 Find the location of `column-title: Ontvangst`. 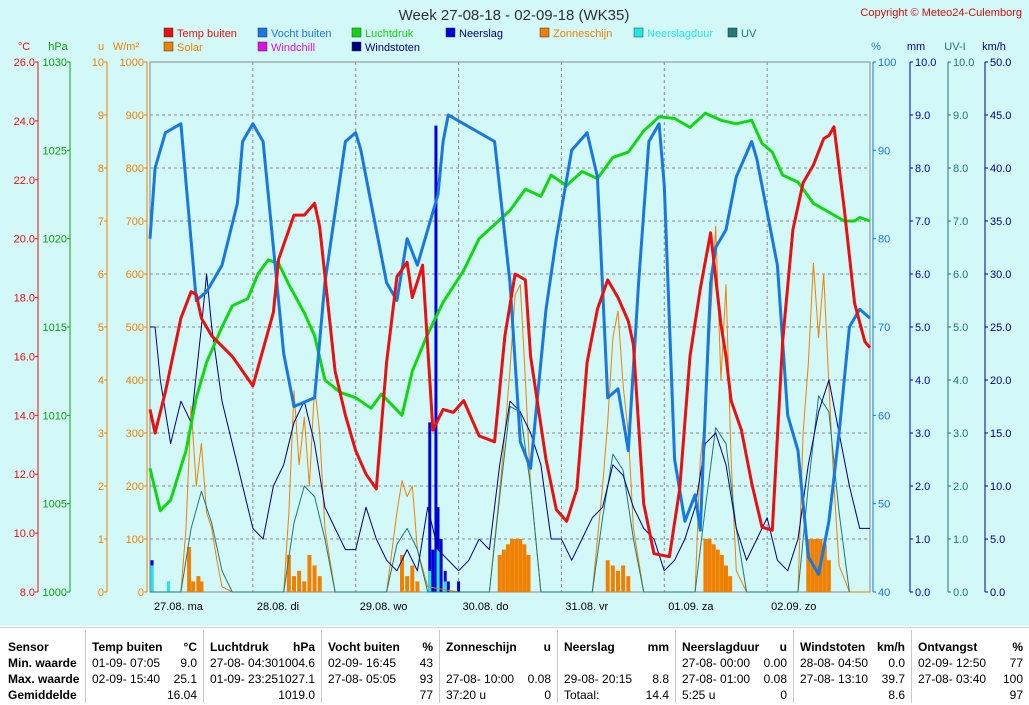

column-title: Ontvangst is located at coordinates (948, 647).